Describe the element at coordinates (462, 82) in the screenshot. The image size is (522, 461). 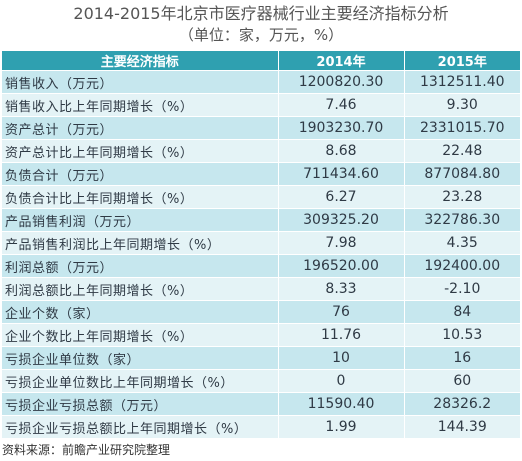
I see `value-2015: 1312511.40` at that location.